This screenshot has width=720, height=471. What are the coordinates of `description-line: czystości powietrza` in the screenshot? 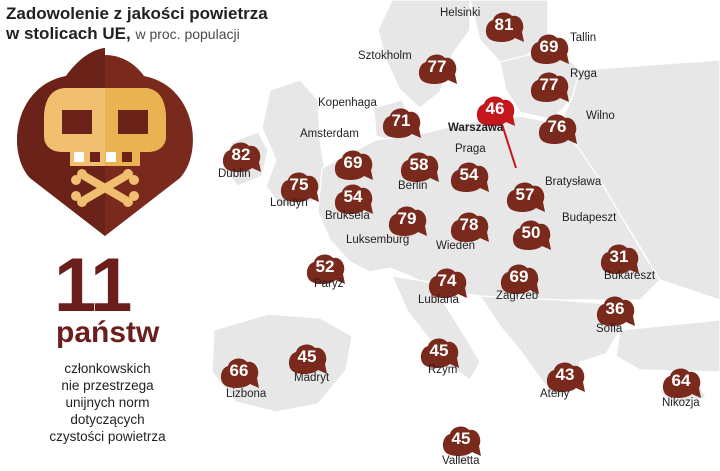 It's located at (107, 436).